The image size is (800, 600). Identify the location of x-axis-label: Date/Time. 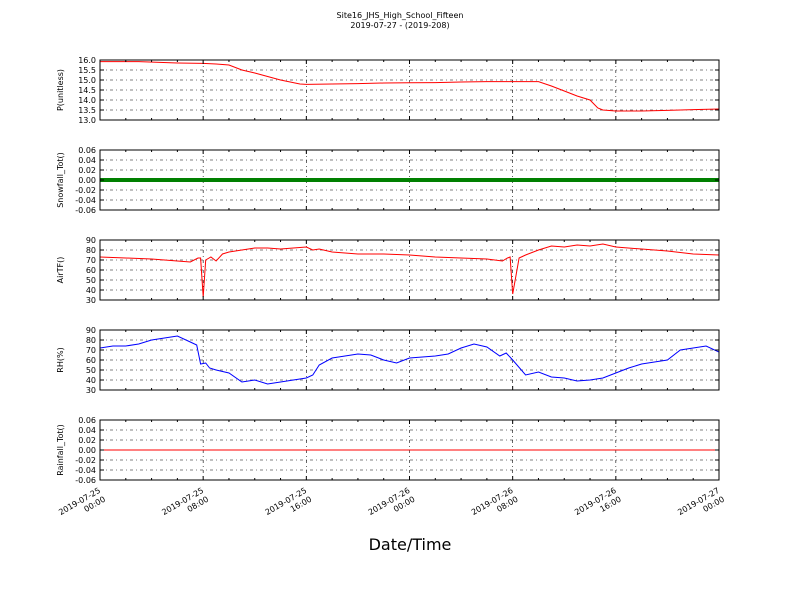
(410, 544).